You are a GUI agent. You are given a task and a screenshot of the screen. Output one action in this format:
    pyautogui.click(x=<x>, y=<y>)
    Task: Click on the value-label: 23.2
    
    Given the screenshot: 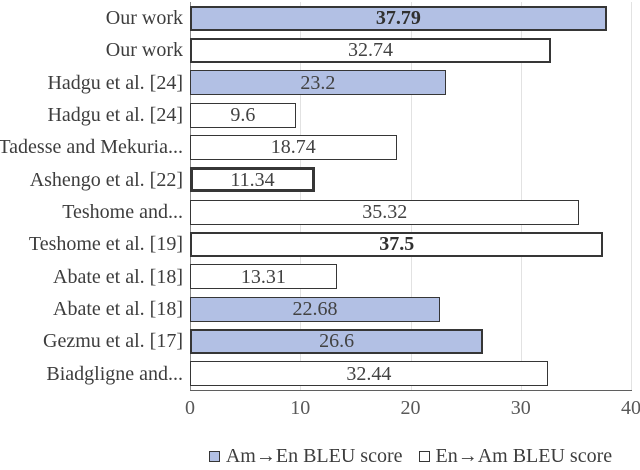 What is the action you would take?
    pyautogui.click(x=318, y=82)
    